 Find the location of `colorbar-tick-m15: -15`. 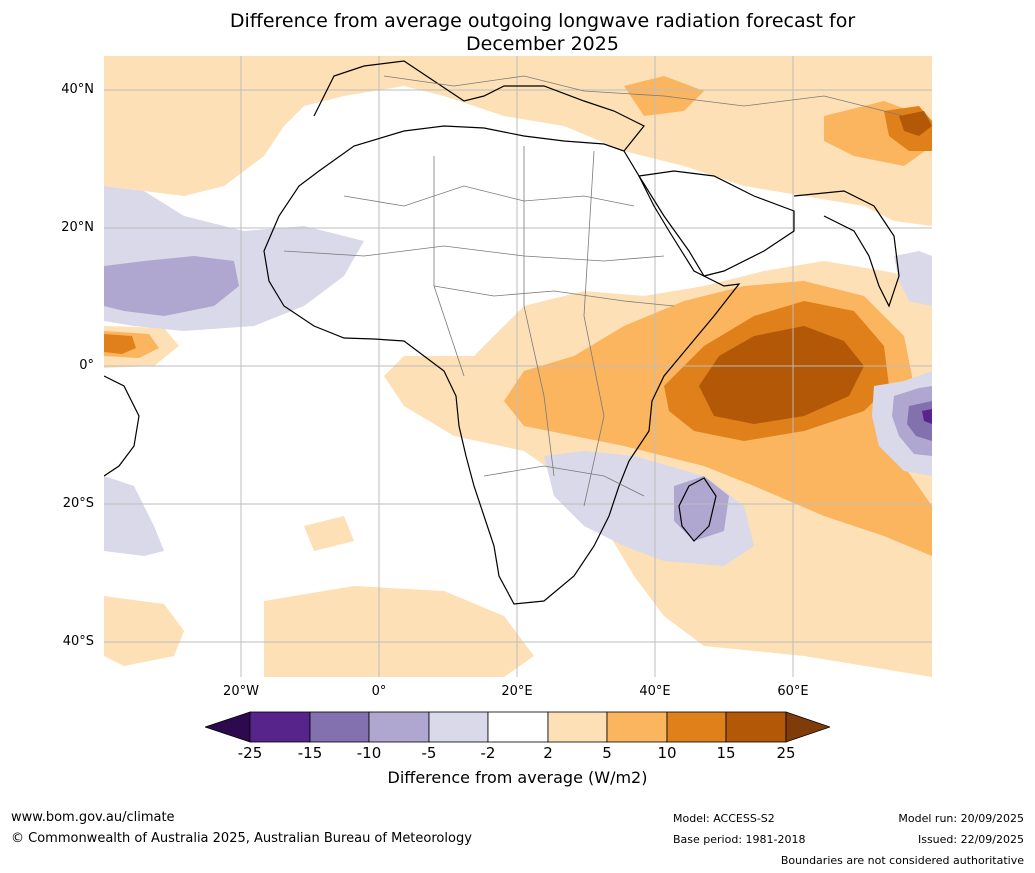

colorbar-tick-m15: -15 is located at coordinates (310, 753).